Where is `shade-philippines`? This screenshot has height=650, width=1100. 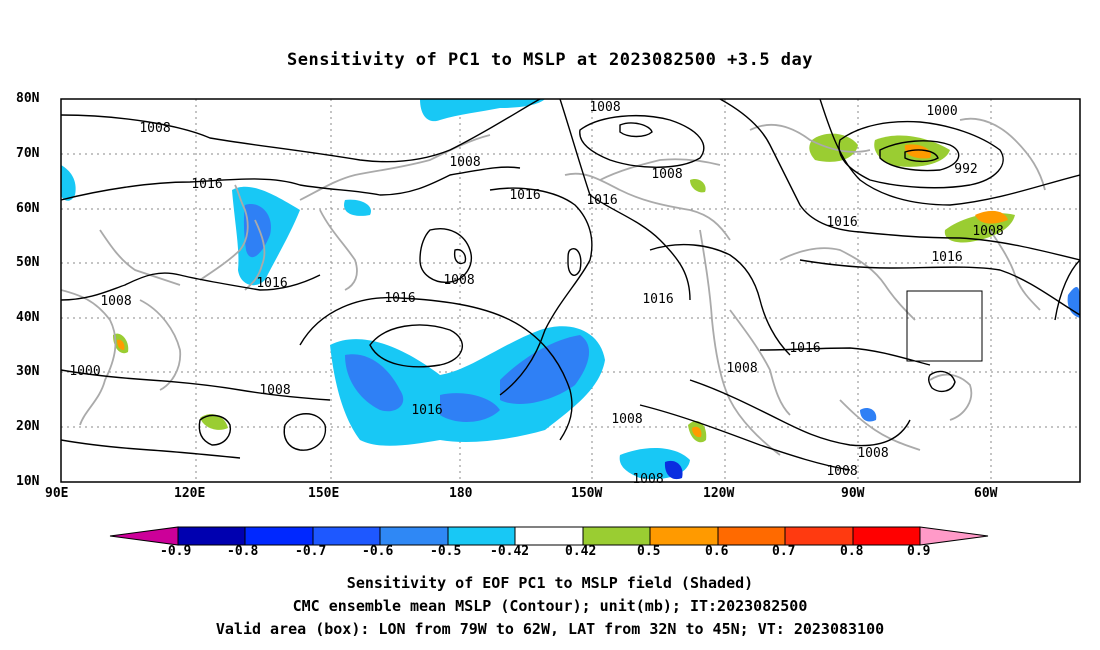 shade-philippines is located at coordinates (214, 422).